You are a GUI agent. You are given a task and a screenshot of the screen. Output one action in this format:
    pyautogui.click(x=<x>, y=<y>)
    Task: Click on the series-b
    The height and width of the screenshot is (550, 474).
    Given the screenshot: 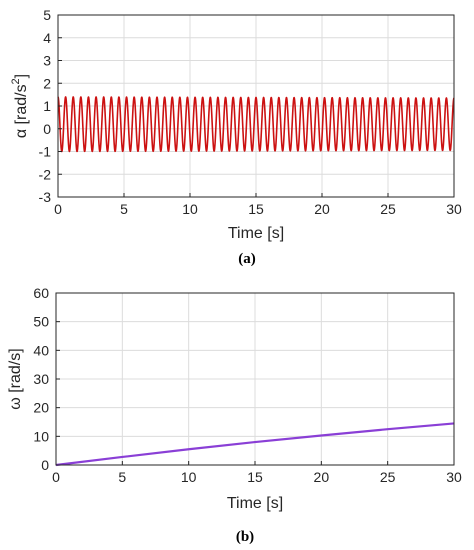 What is the action you would take?
    pyautogui.click(x=255, y=444)
    